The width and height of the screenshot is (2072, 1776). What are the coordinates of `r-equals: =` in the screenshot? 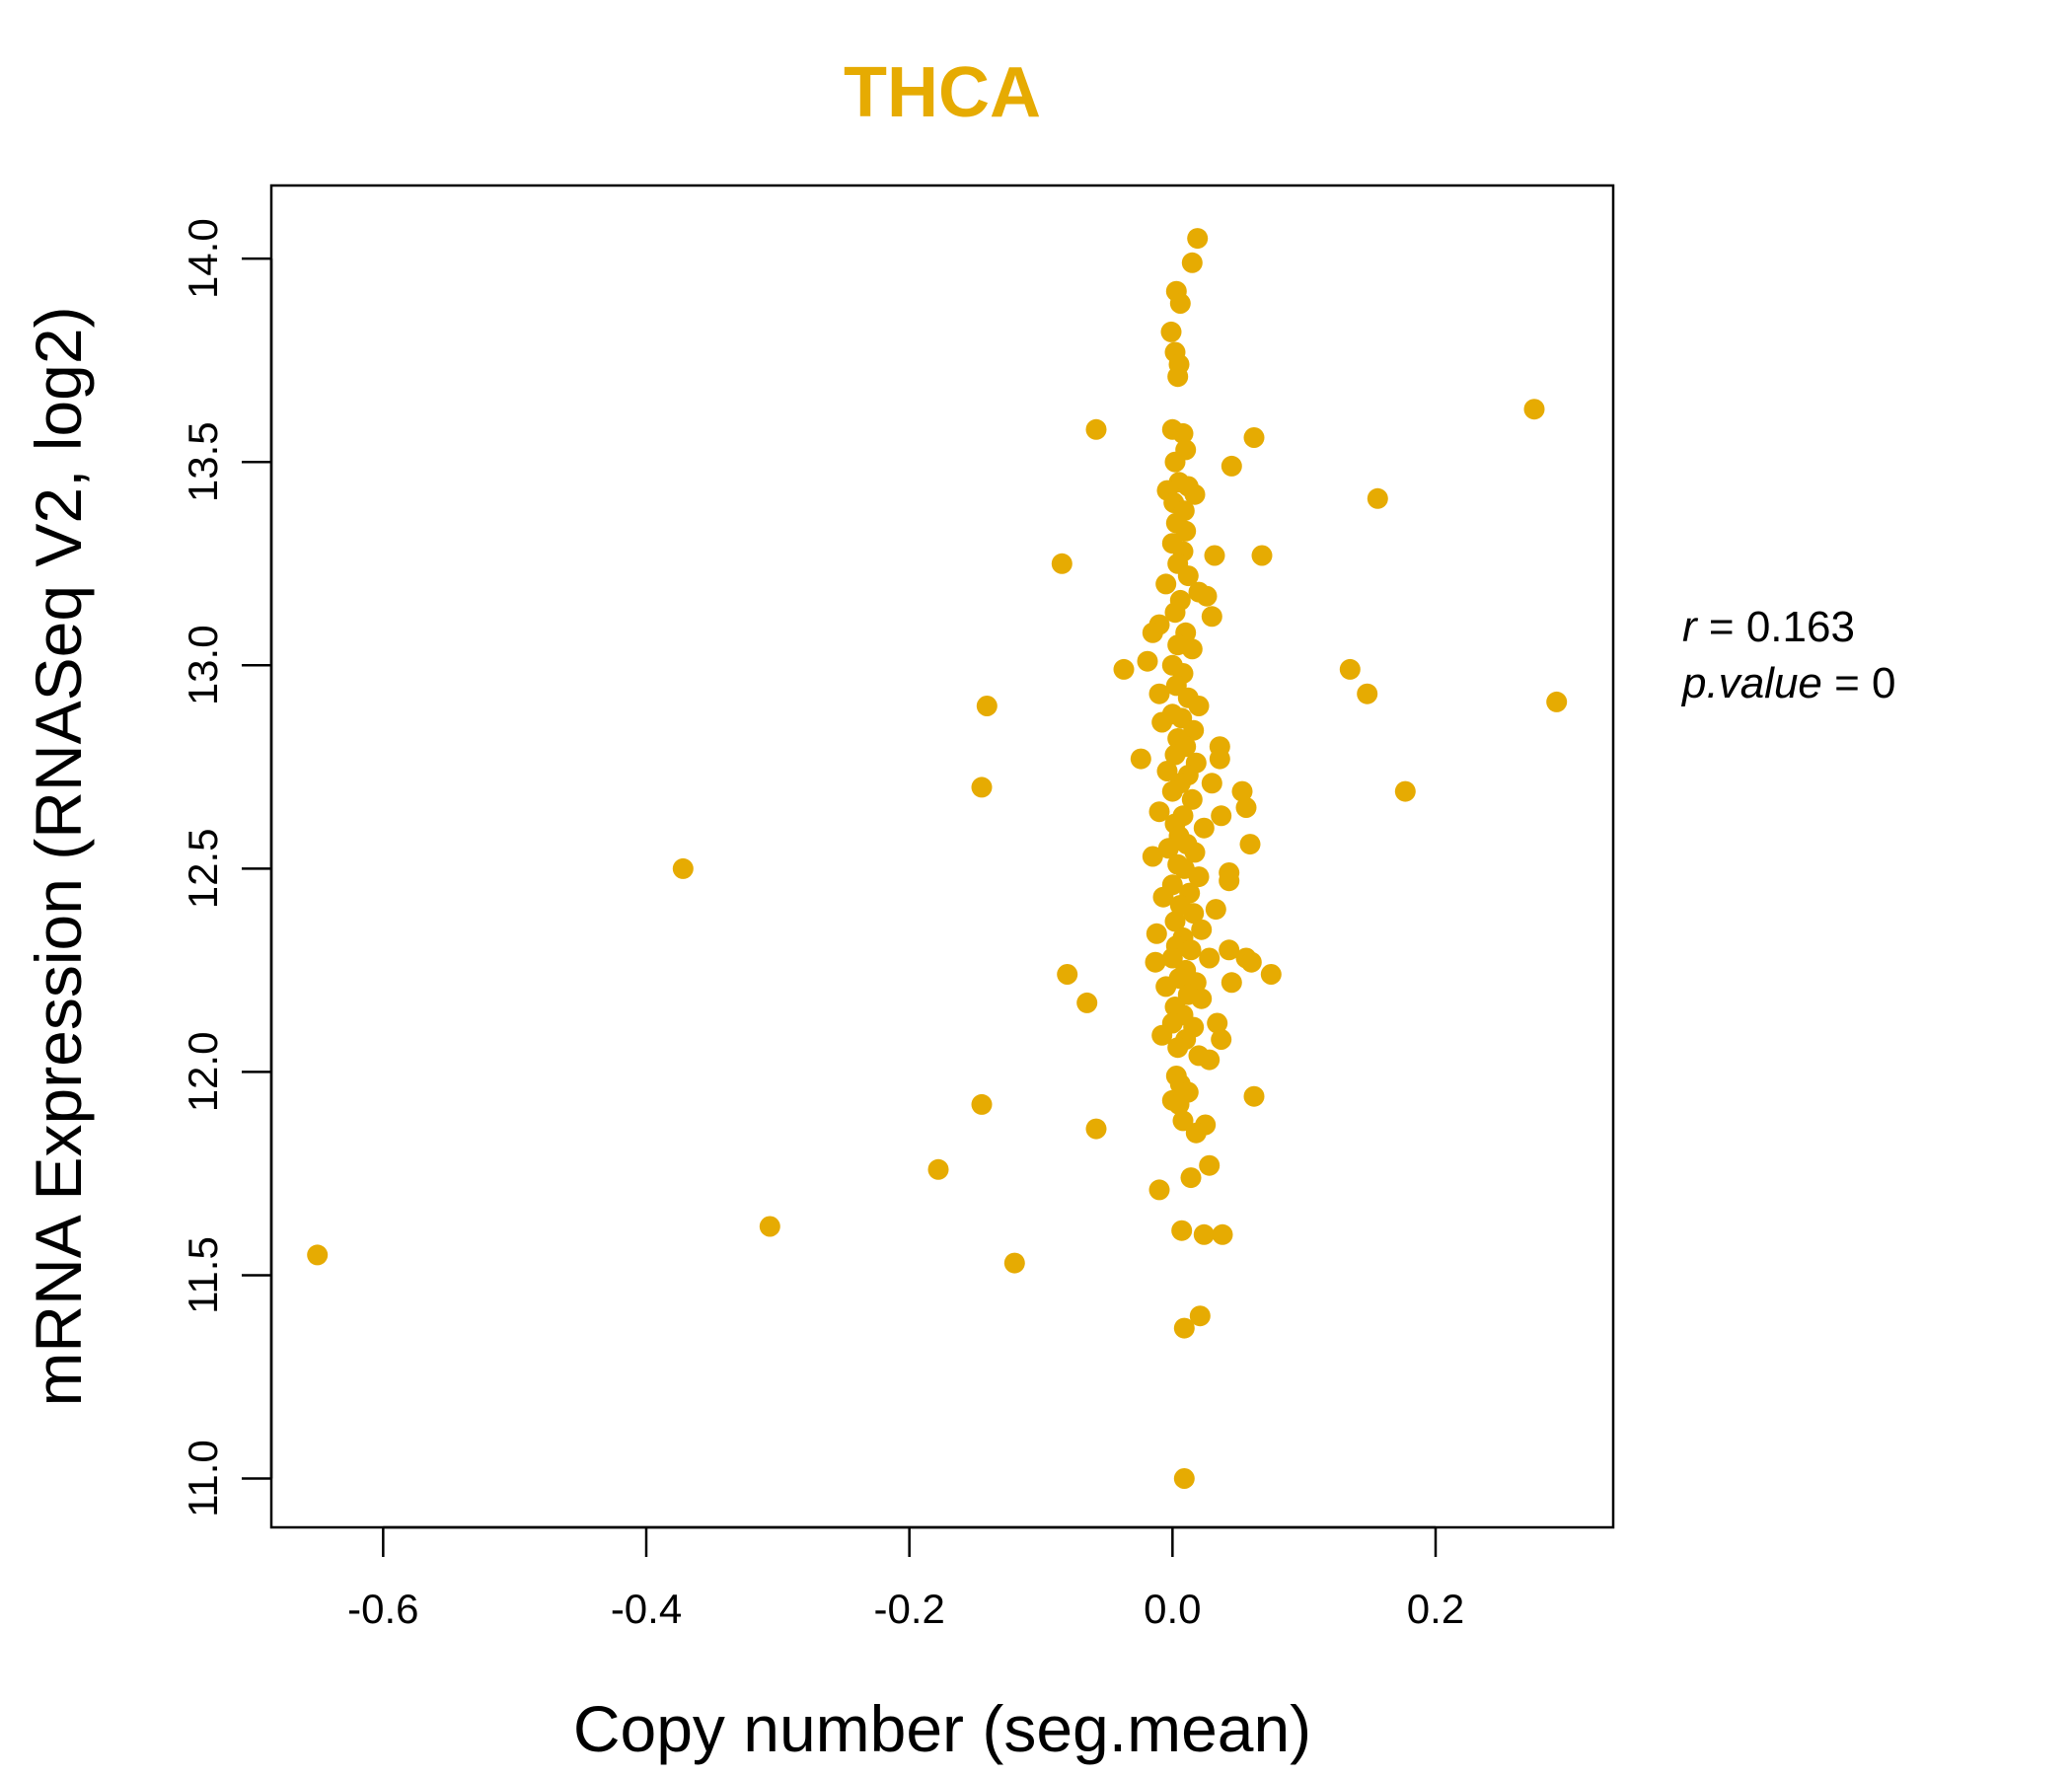 It's located at (1722, 627).